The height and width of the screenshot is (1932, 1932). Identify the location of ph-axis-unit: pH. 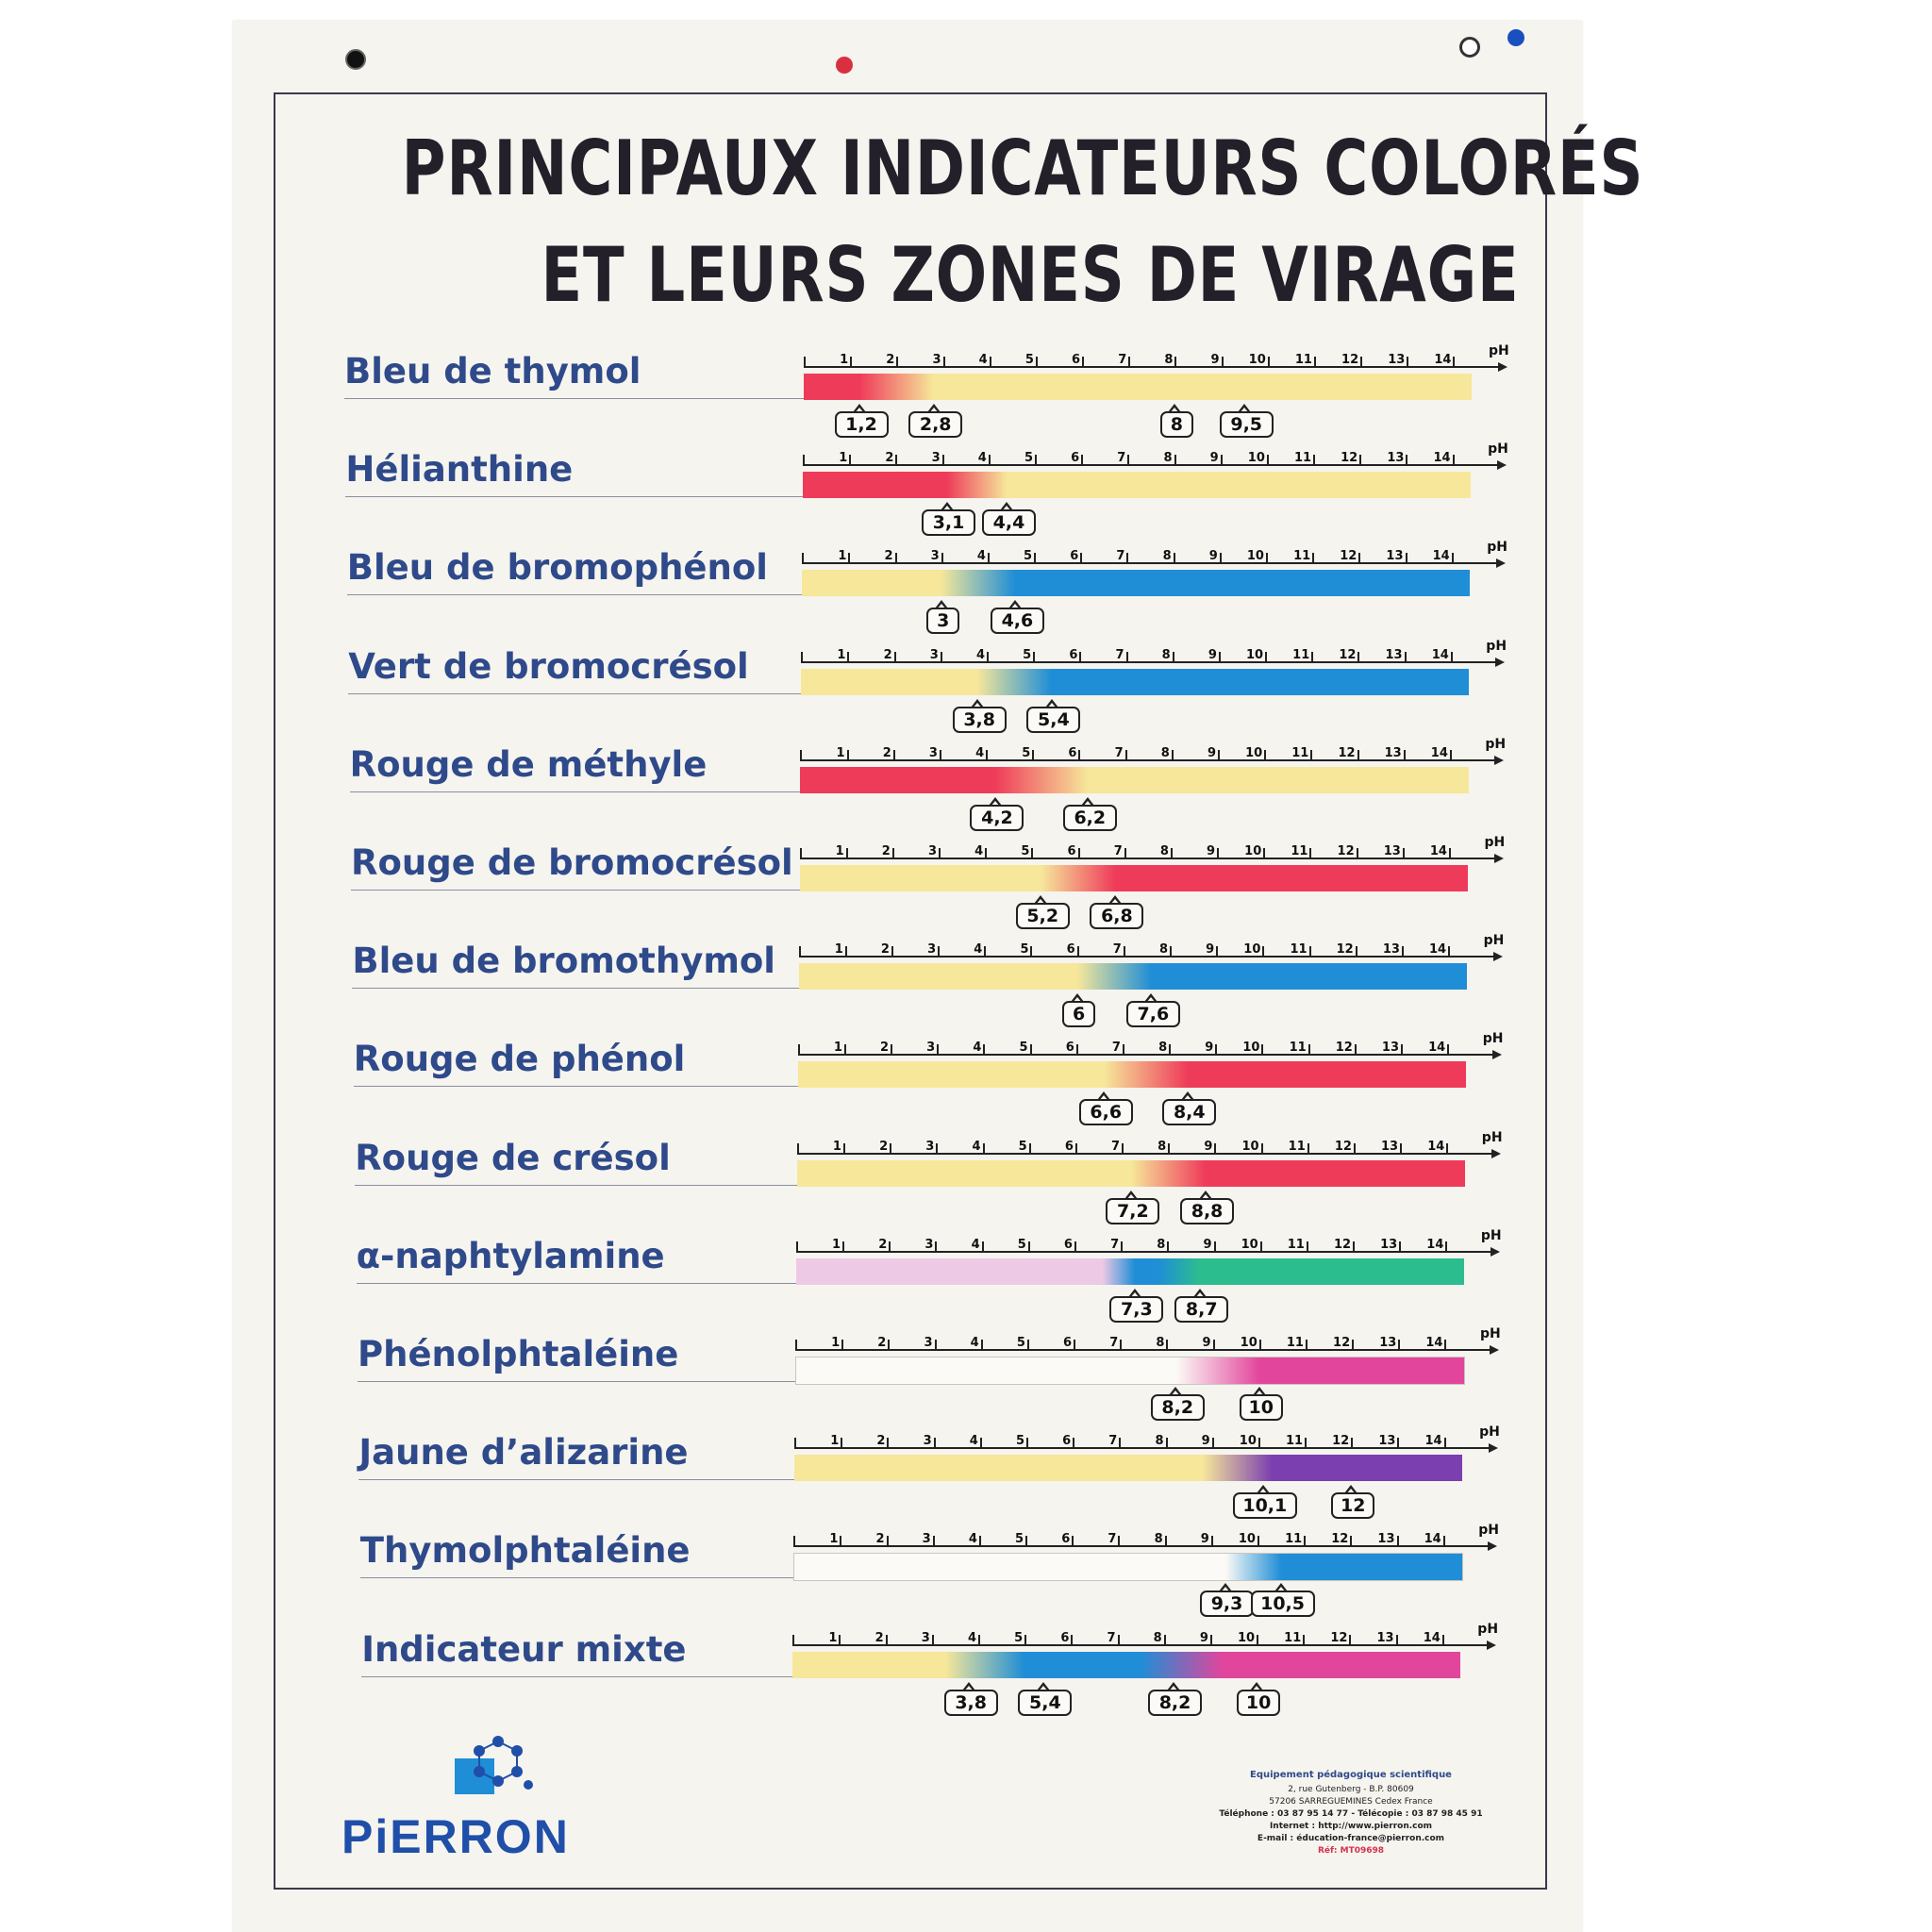
(1493, 1039).